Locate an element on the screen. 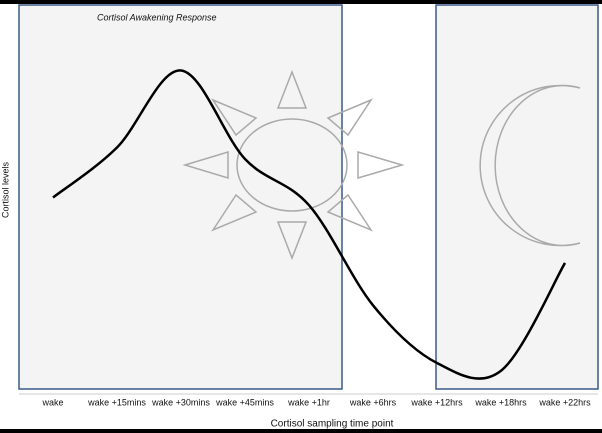 The image size is (602, 433). bottom-bar is located at coordinates (301, 431).